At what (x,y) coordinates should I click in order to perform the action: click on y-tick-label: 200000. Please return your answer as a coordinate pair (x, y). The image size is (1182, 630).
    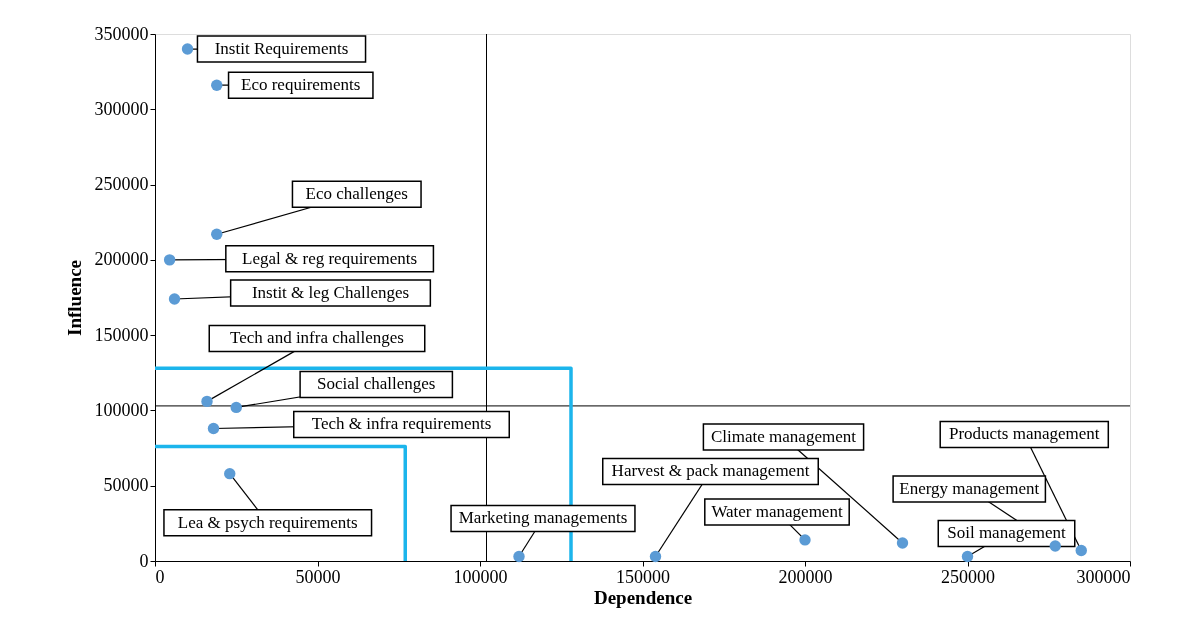
    Looking at the image, I should click on (121, 259).